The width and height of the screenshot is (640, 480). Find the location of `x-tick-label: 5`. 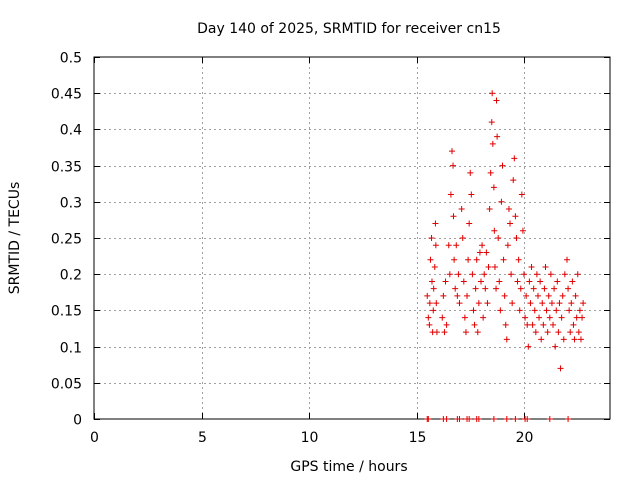

x-tick-label: 5 is located at coordinates (202, 438).